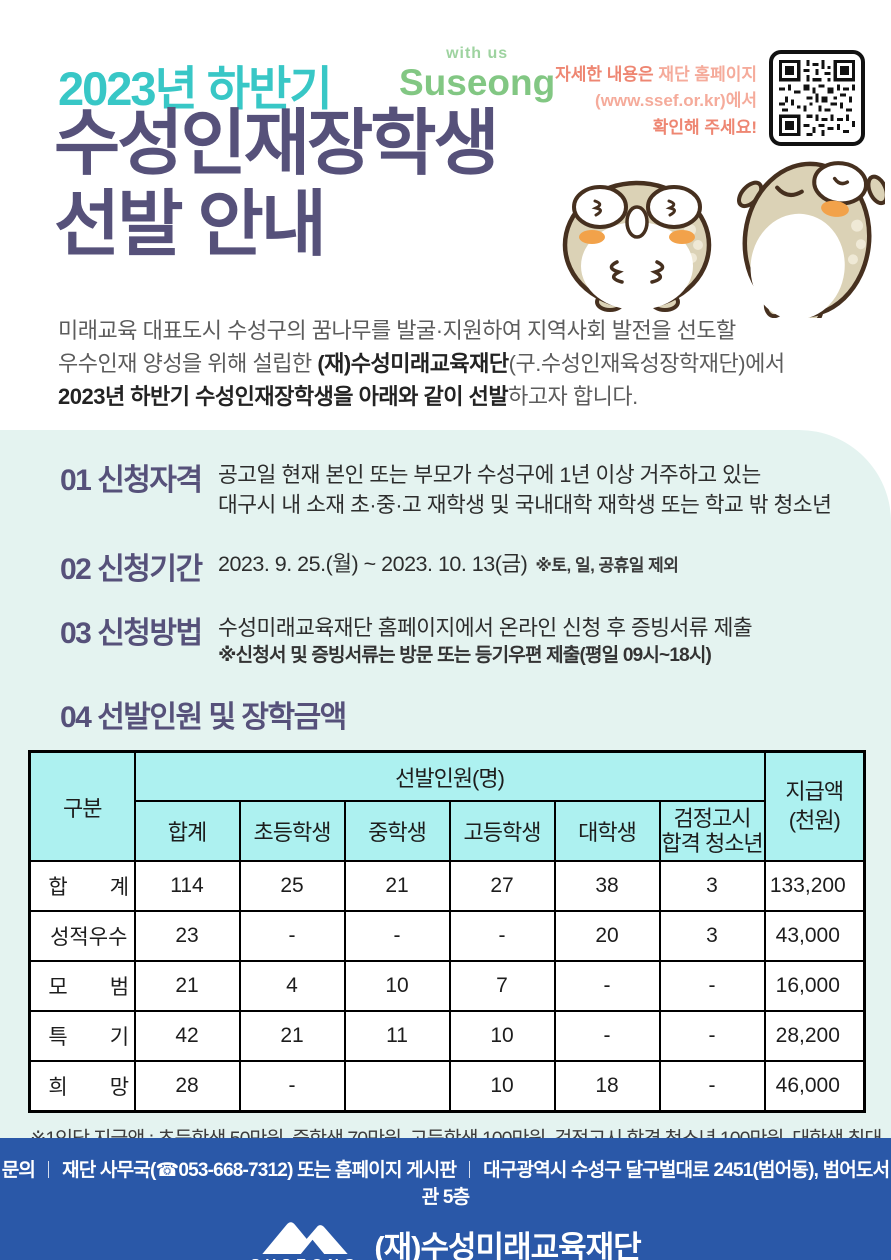 This screenshot has height=1260, width=891. Describe the element at coordinates (722, 237) in the screenshot. I see `mascots-illustration` at that location.